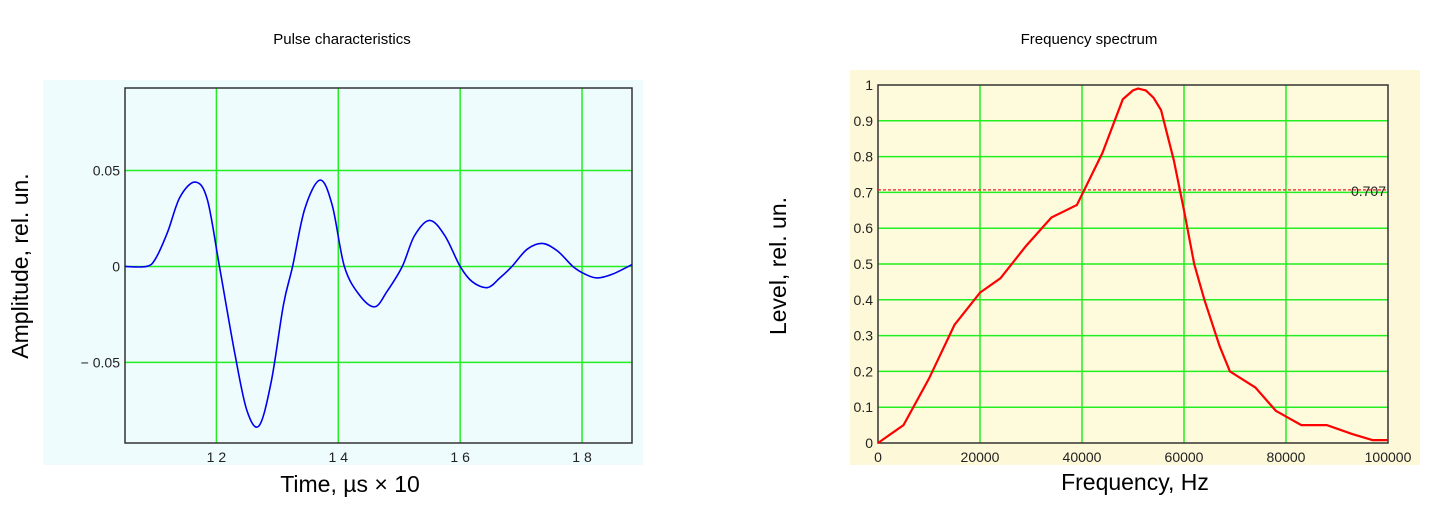 The height and width of the screenshot is (509, 1430). Describe the element at coordinates (217, 457) in the screenshot. I see `x-tick-label: 1 2` at that location.